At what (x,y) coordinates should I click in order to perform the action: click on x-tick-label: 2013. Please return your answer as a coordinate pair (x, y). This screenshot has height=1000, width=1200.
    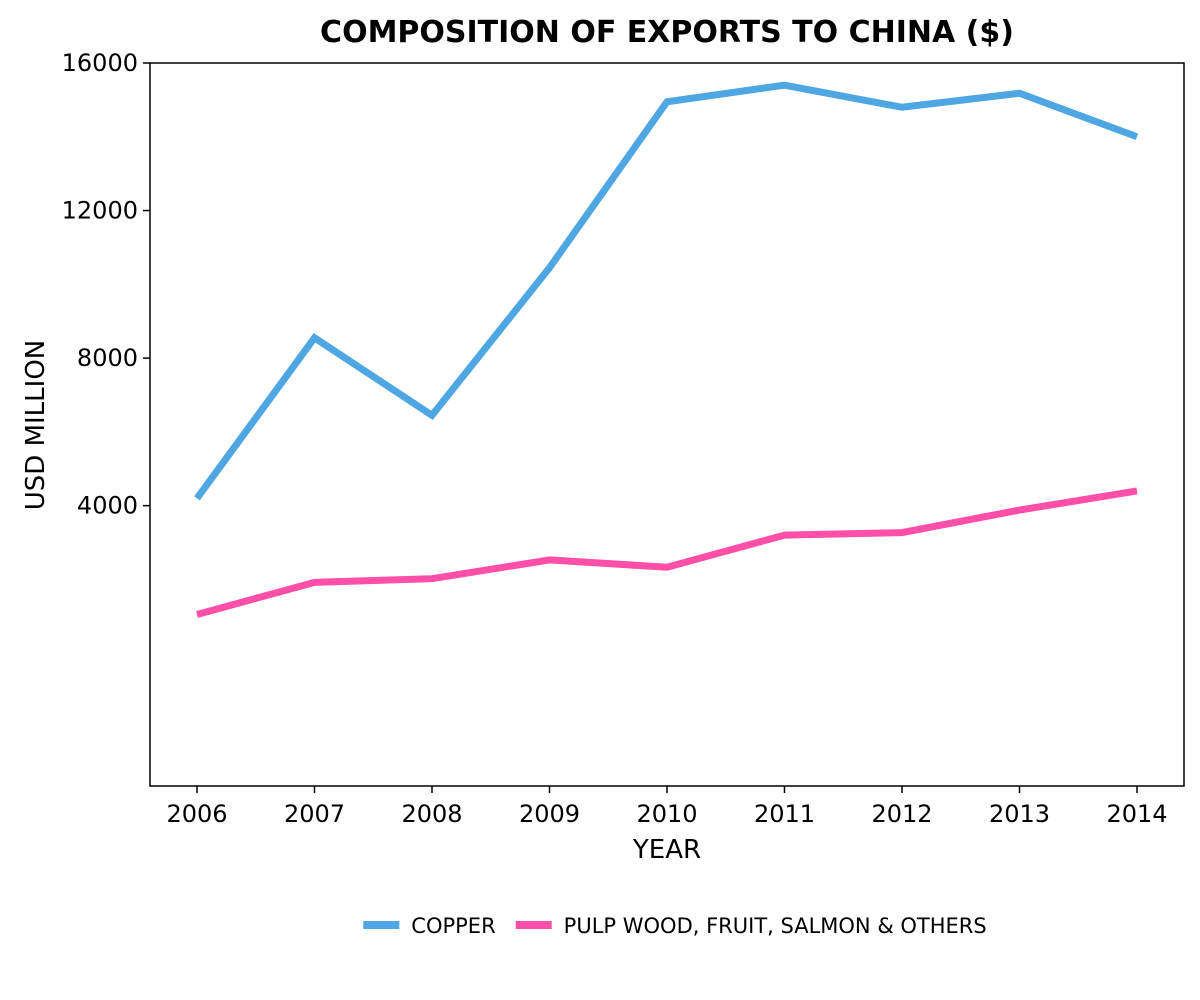
    Looking at the image, I should click on (1019, 814).